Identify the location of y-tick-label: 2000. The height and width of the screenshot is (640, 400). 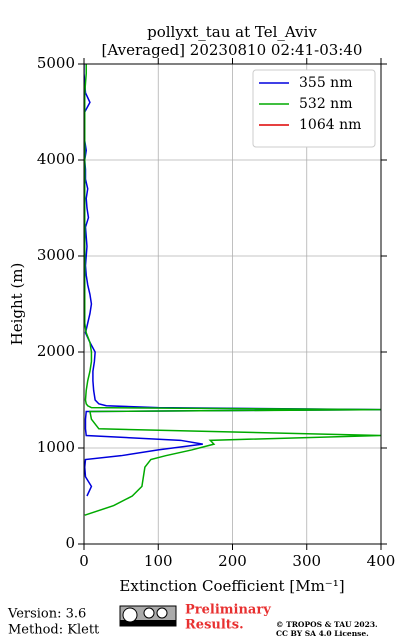
(56, 351).